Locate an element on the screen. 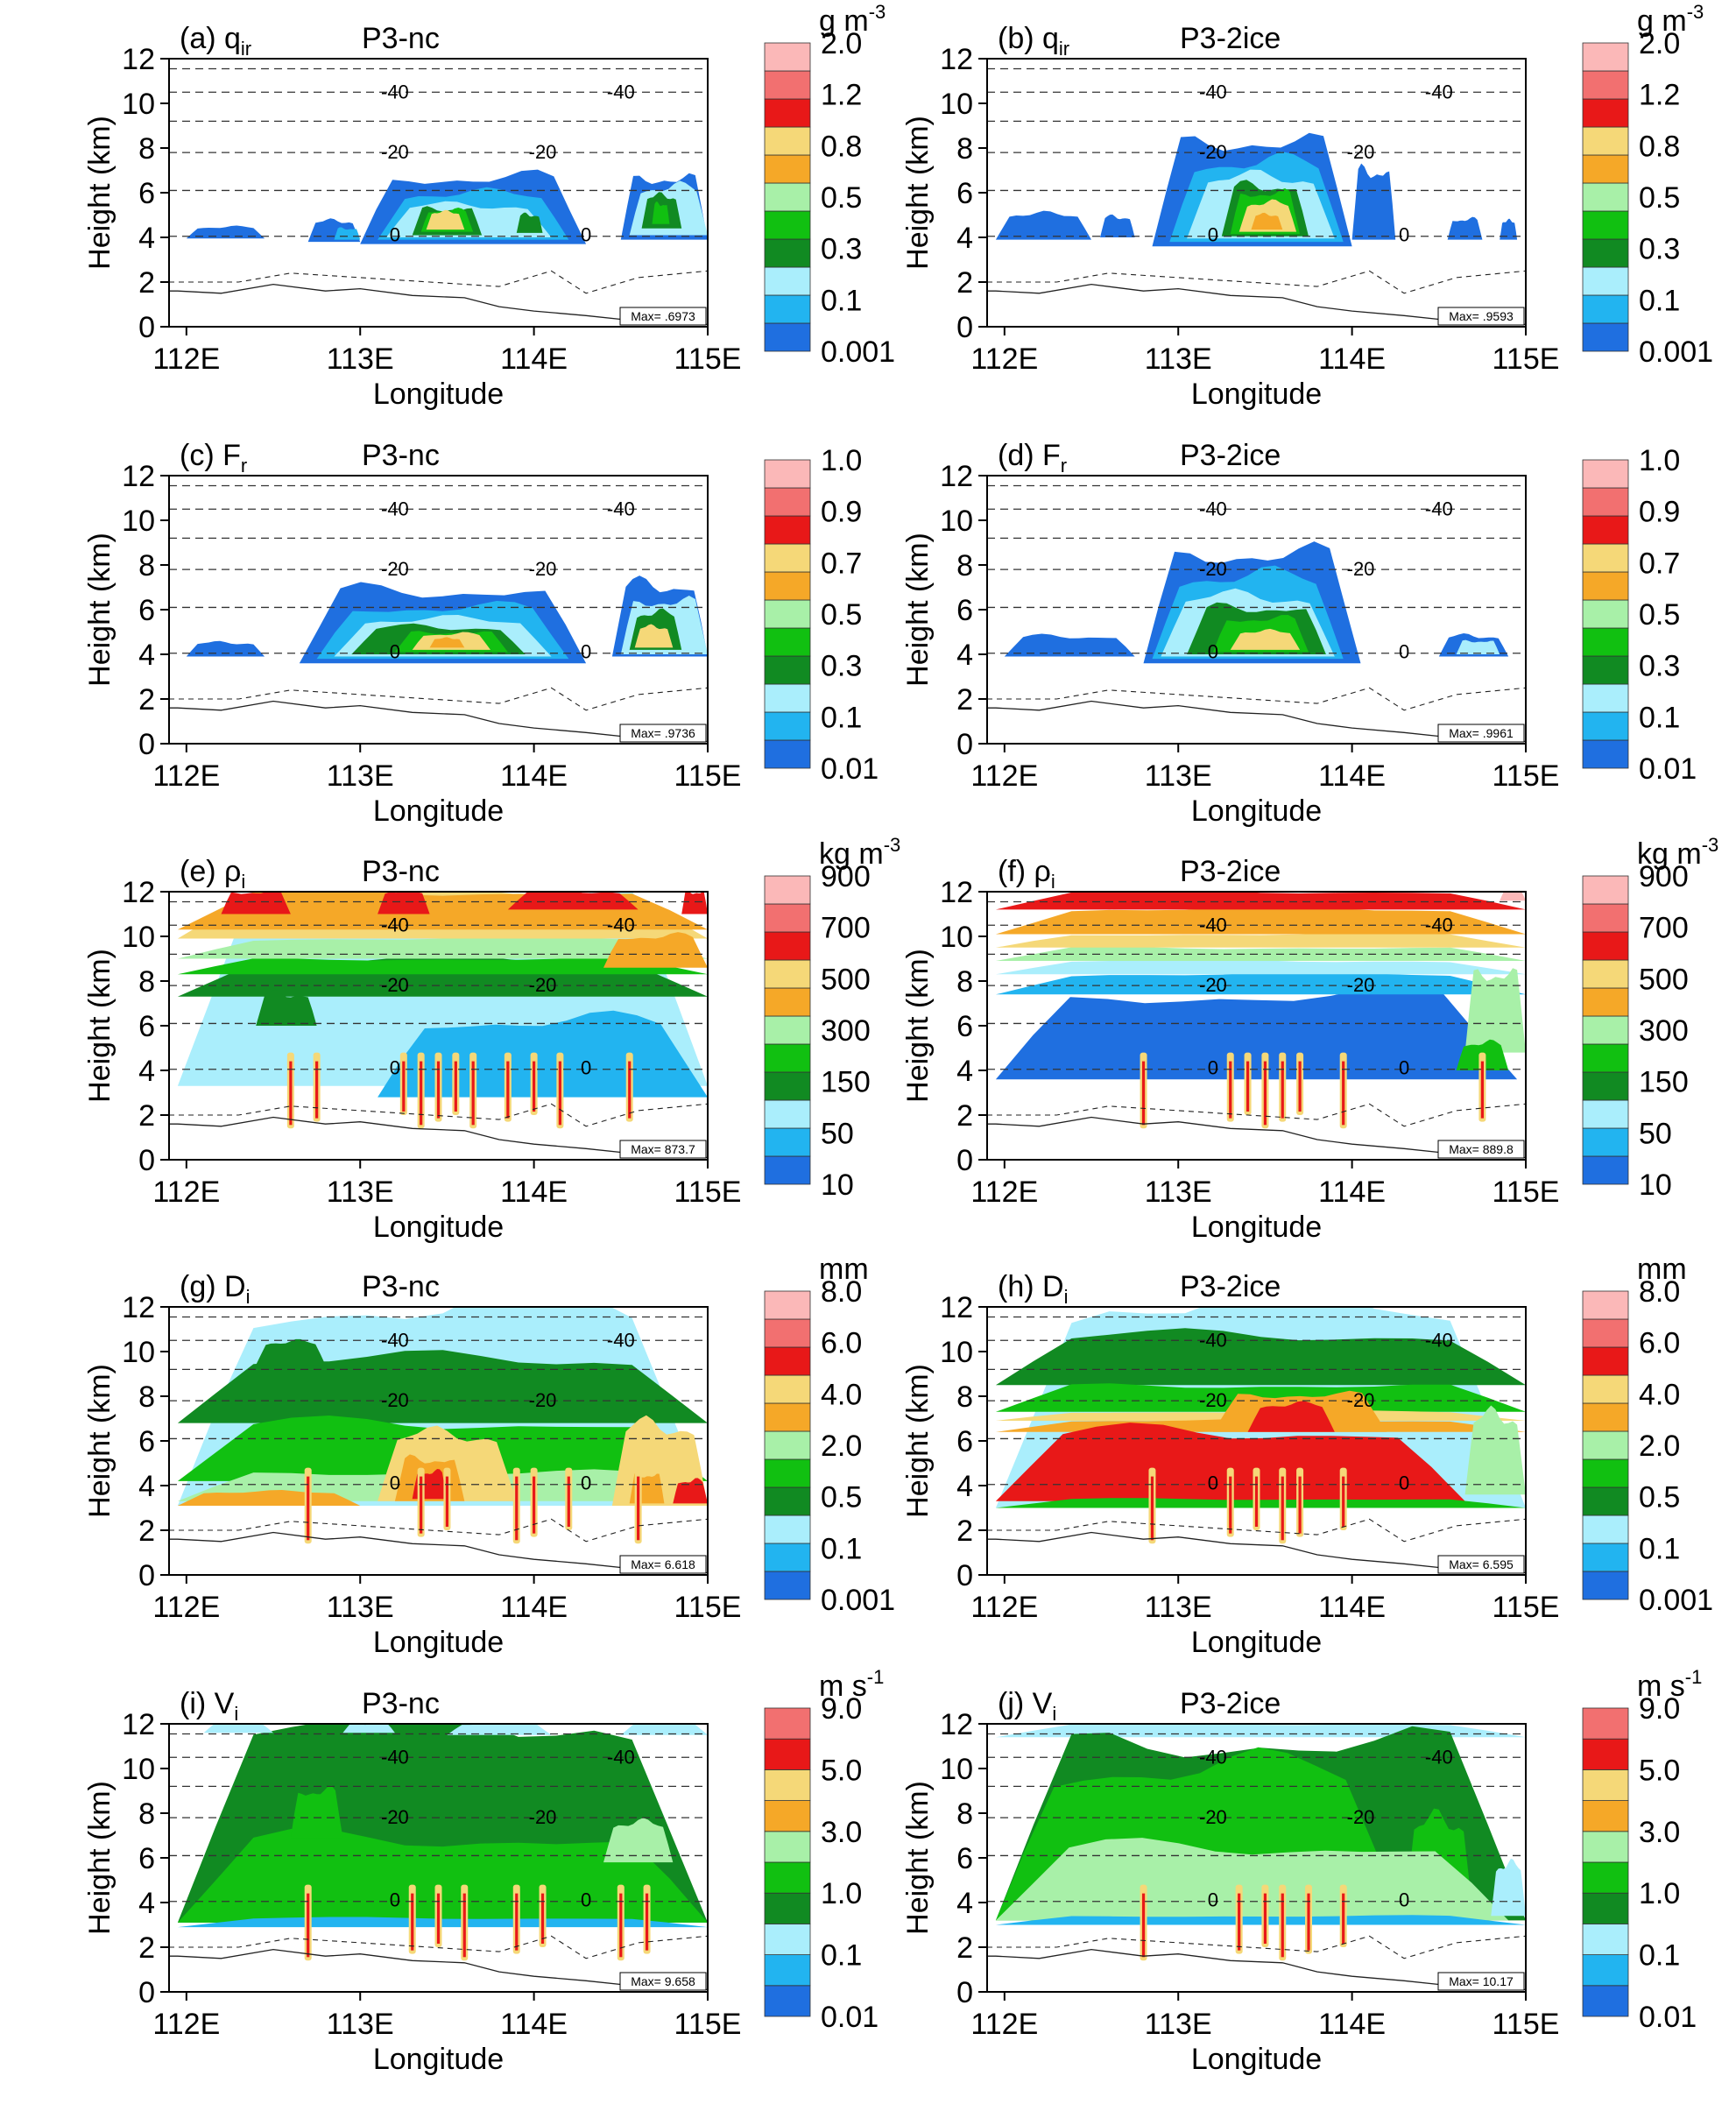 The width and height of the screenshot is (1736, 2111). colorbar-unit: mm is located at coordinates (1662, 1269).